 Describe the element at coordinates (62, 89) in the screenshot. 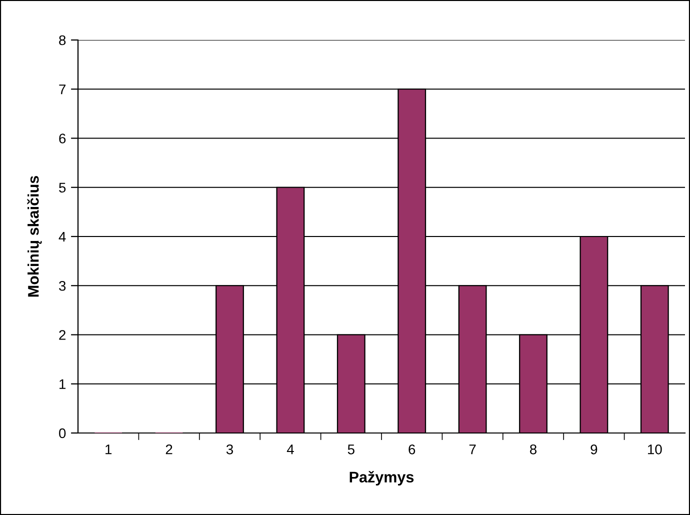

I see `y-tick-label: 7` at that location.